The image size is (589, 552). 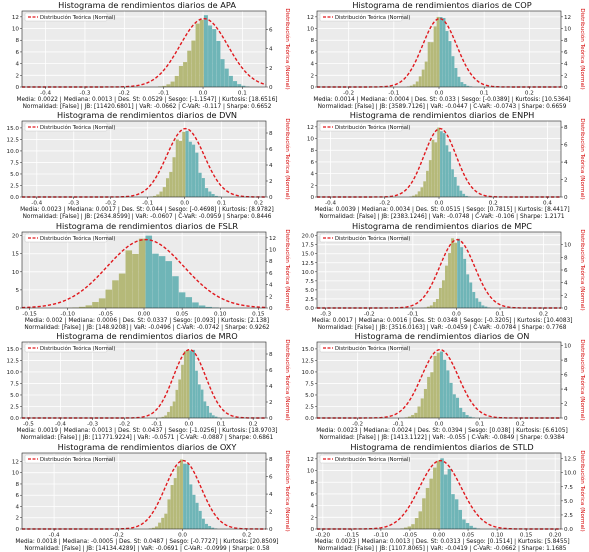 I want to click on y2-tick-label: 8, so click(x=566, y=258).